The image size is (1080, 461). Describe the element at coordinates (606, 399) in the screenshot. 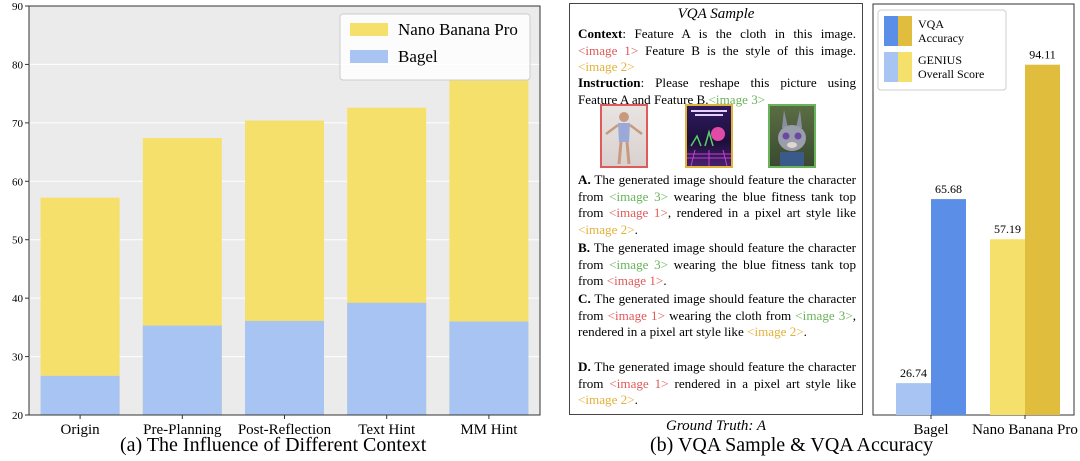

I see `option-d-image-2-ref: <image 2>` at that location.